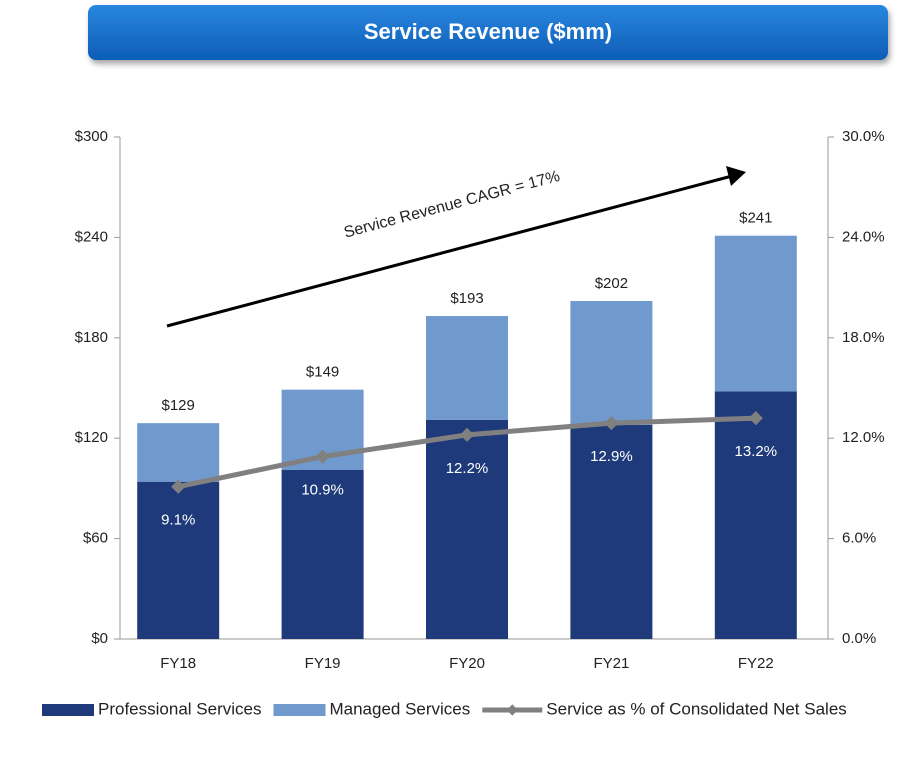  I want to click on cagr-arrowhead, so click(736, 176).